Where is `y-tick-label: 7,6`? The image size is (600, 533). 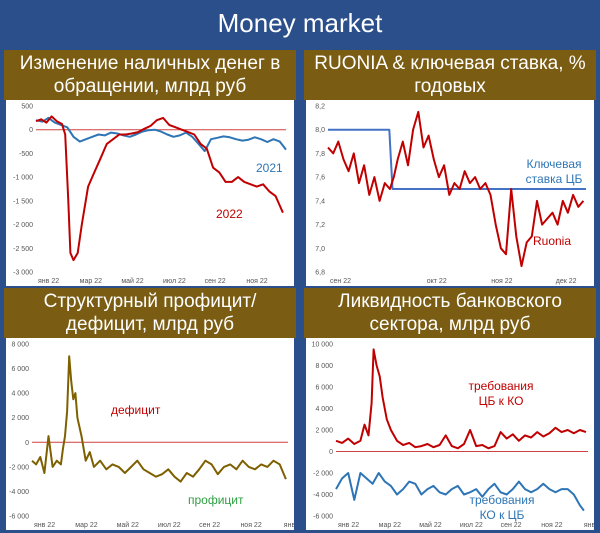 y-tick-label: 7,6 is located at coordinates (320, 178).